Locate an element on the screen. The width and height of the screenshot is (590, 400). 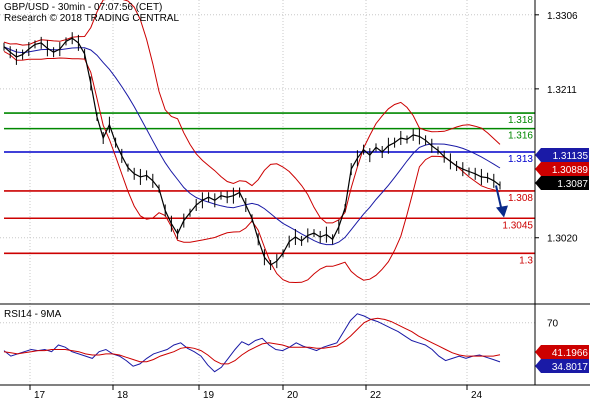
value-badge-label: 34.8017 is located at coordinates (570, 367).